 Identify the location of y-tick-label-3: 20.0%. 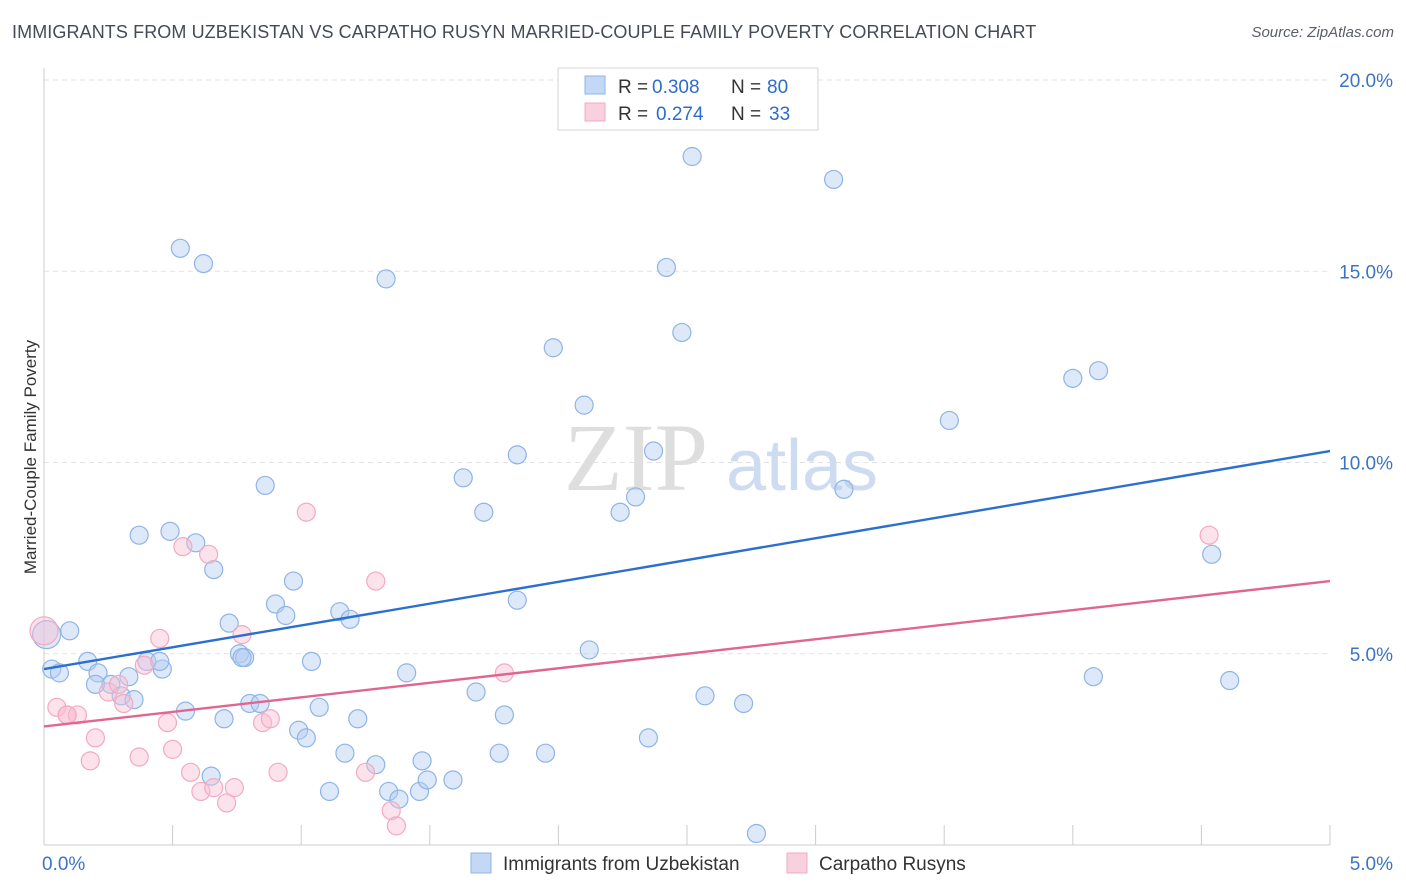
(1366, 81).